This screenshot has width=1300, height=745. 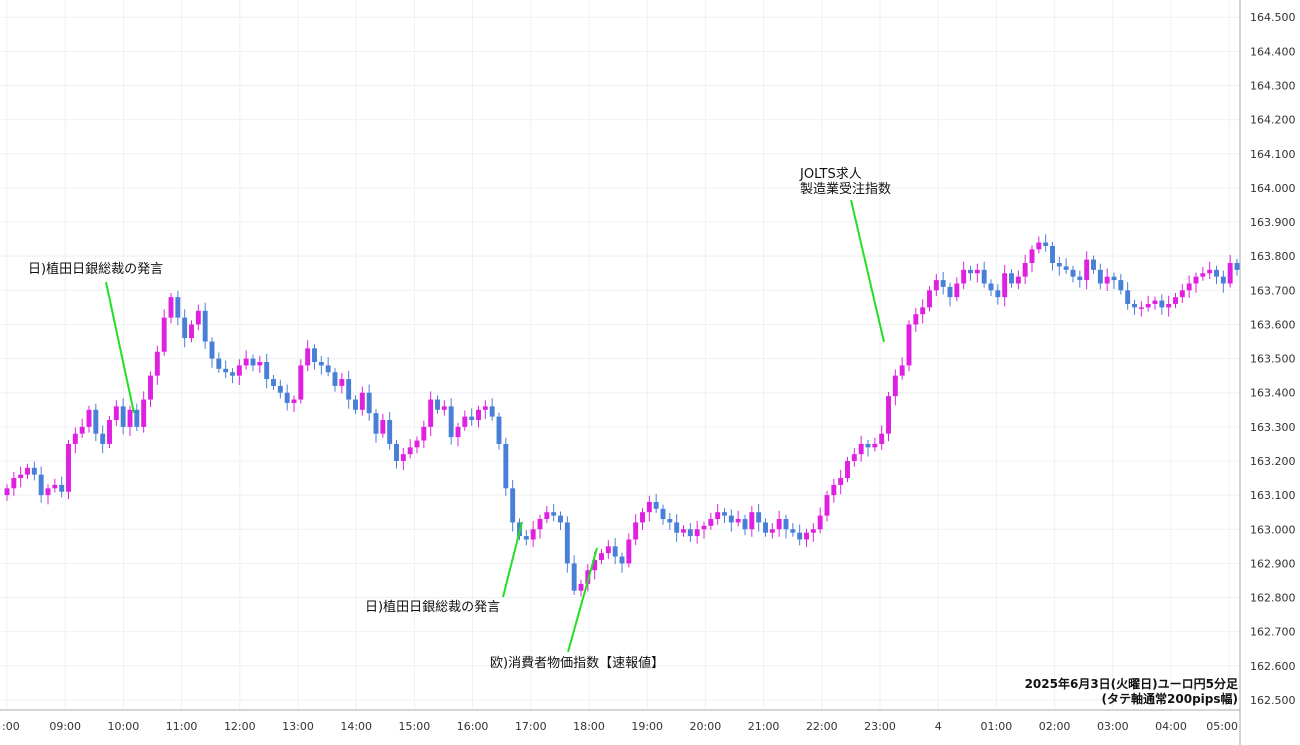 What do you see at coordinates (647, 726) in the screenshot?
I see `x-tick-label: 19:00` at bounding box center [647, 726].